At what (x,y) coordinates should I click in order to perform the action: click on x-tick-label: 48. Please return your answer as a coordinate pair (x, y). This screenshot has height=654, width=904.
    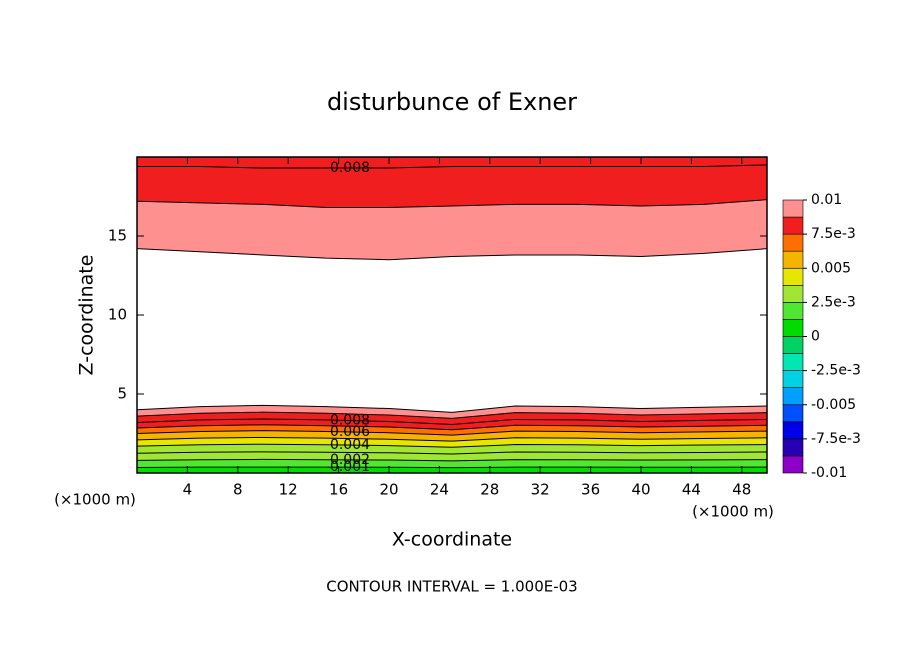
    Looking at the image, I should click on (741, 490).